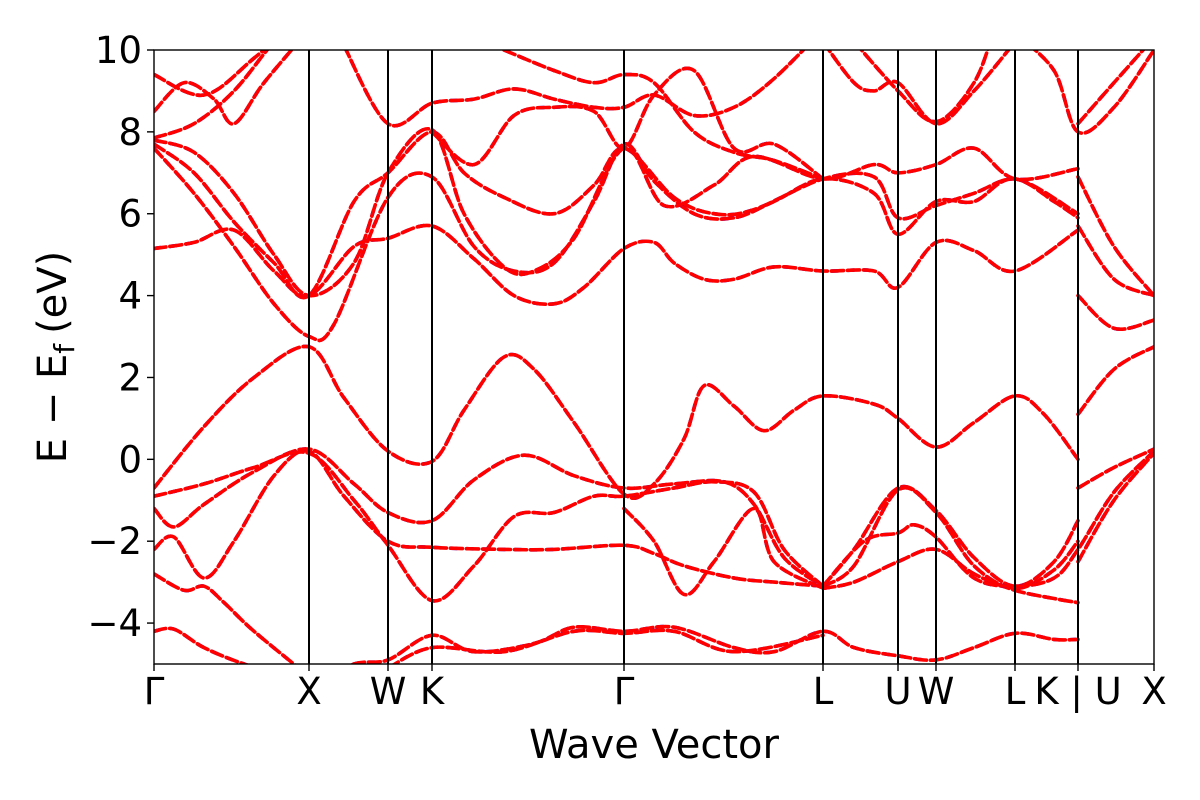 This screenshot has height=800, width=1200. What do you see at coordinates (723, 551) in the screenshot?
I see `band-32-solid` at bounding box center [723, 551].